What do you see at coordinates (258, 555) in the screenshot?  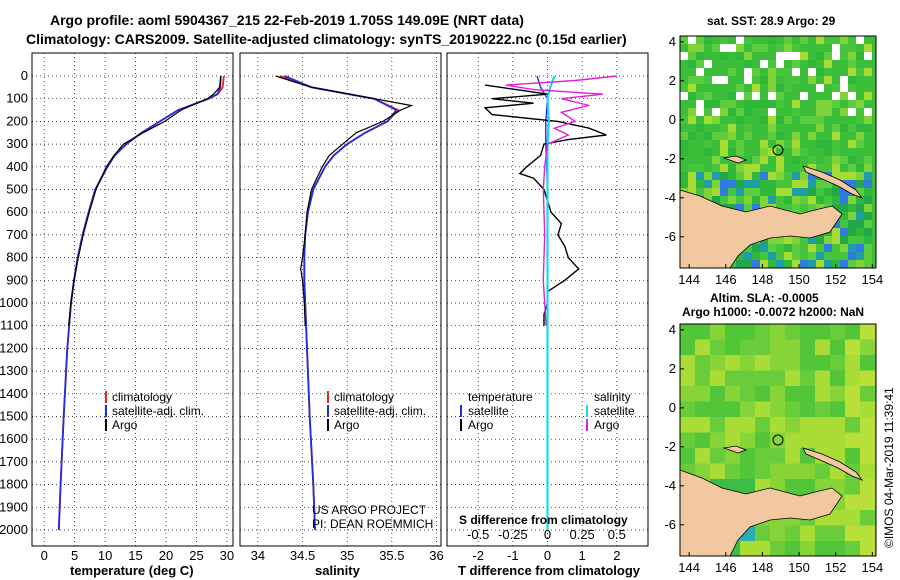 I see `salinity-tick-label: 34` at bounding box center [258, 555].